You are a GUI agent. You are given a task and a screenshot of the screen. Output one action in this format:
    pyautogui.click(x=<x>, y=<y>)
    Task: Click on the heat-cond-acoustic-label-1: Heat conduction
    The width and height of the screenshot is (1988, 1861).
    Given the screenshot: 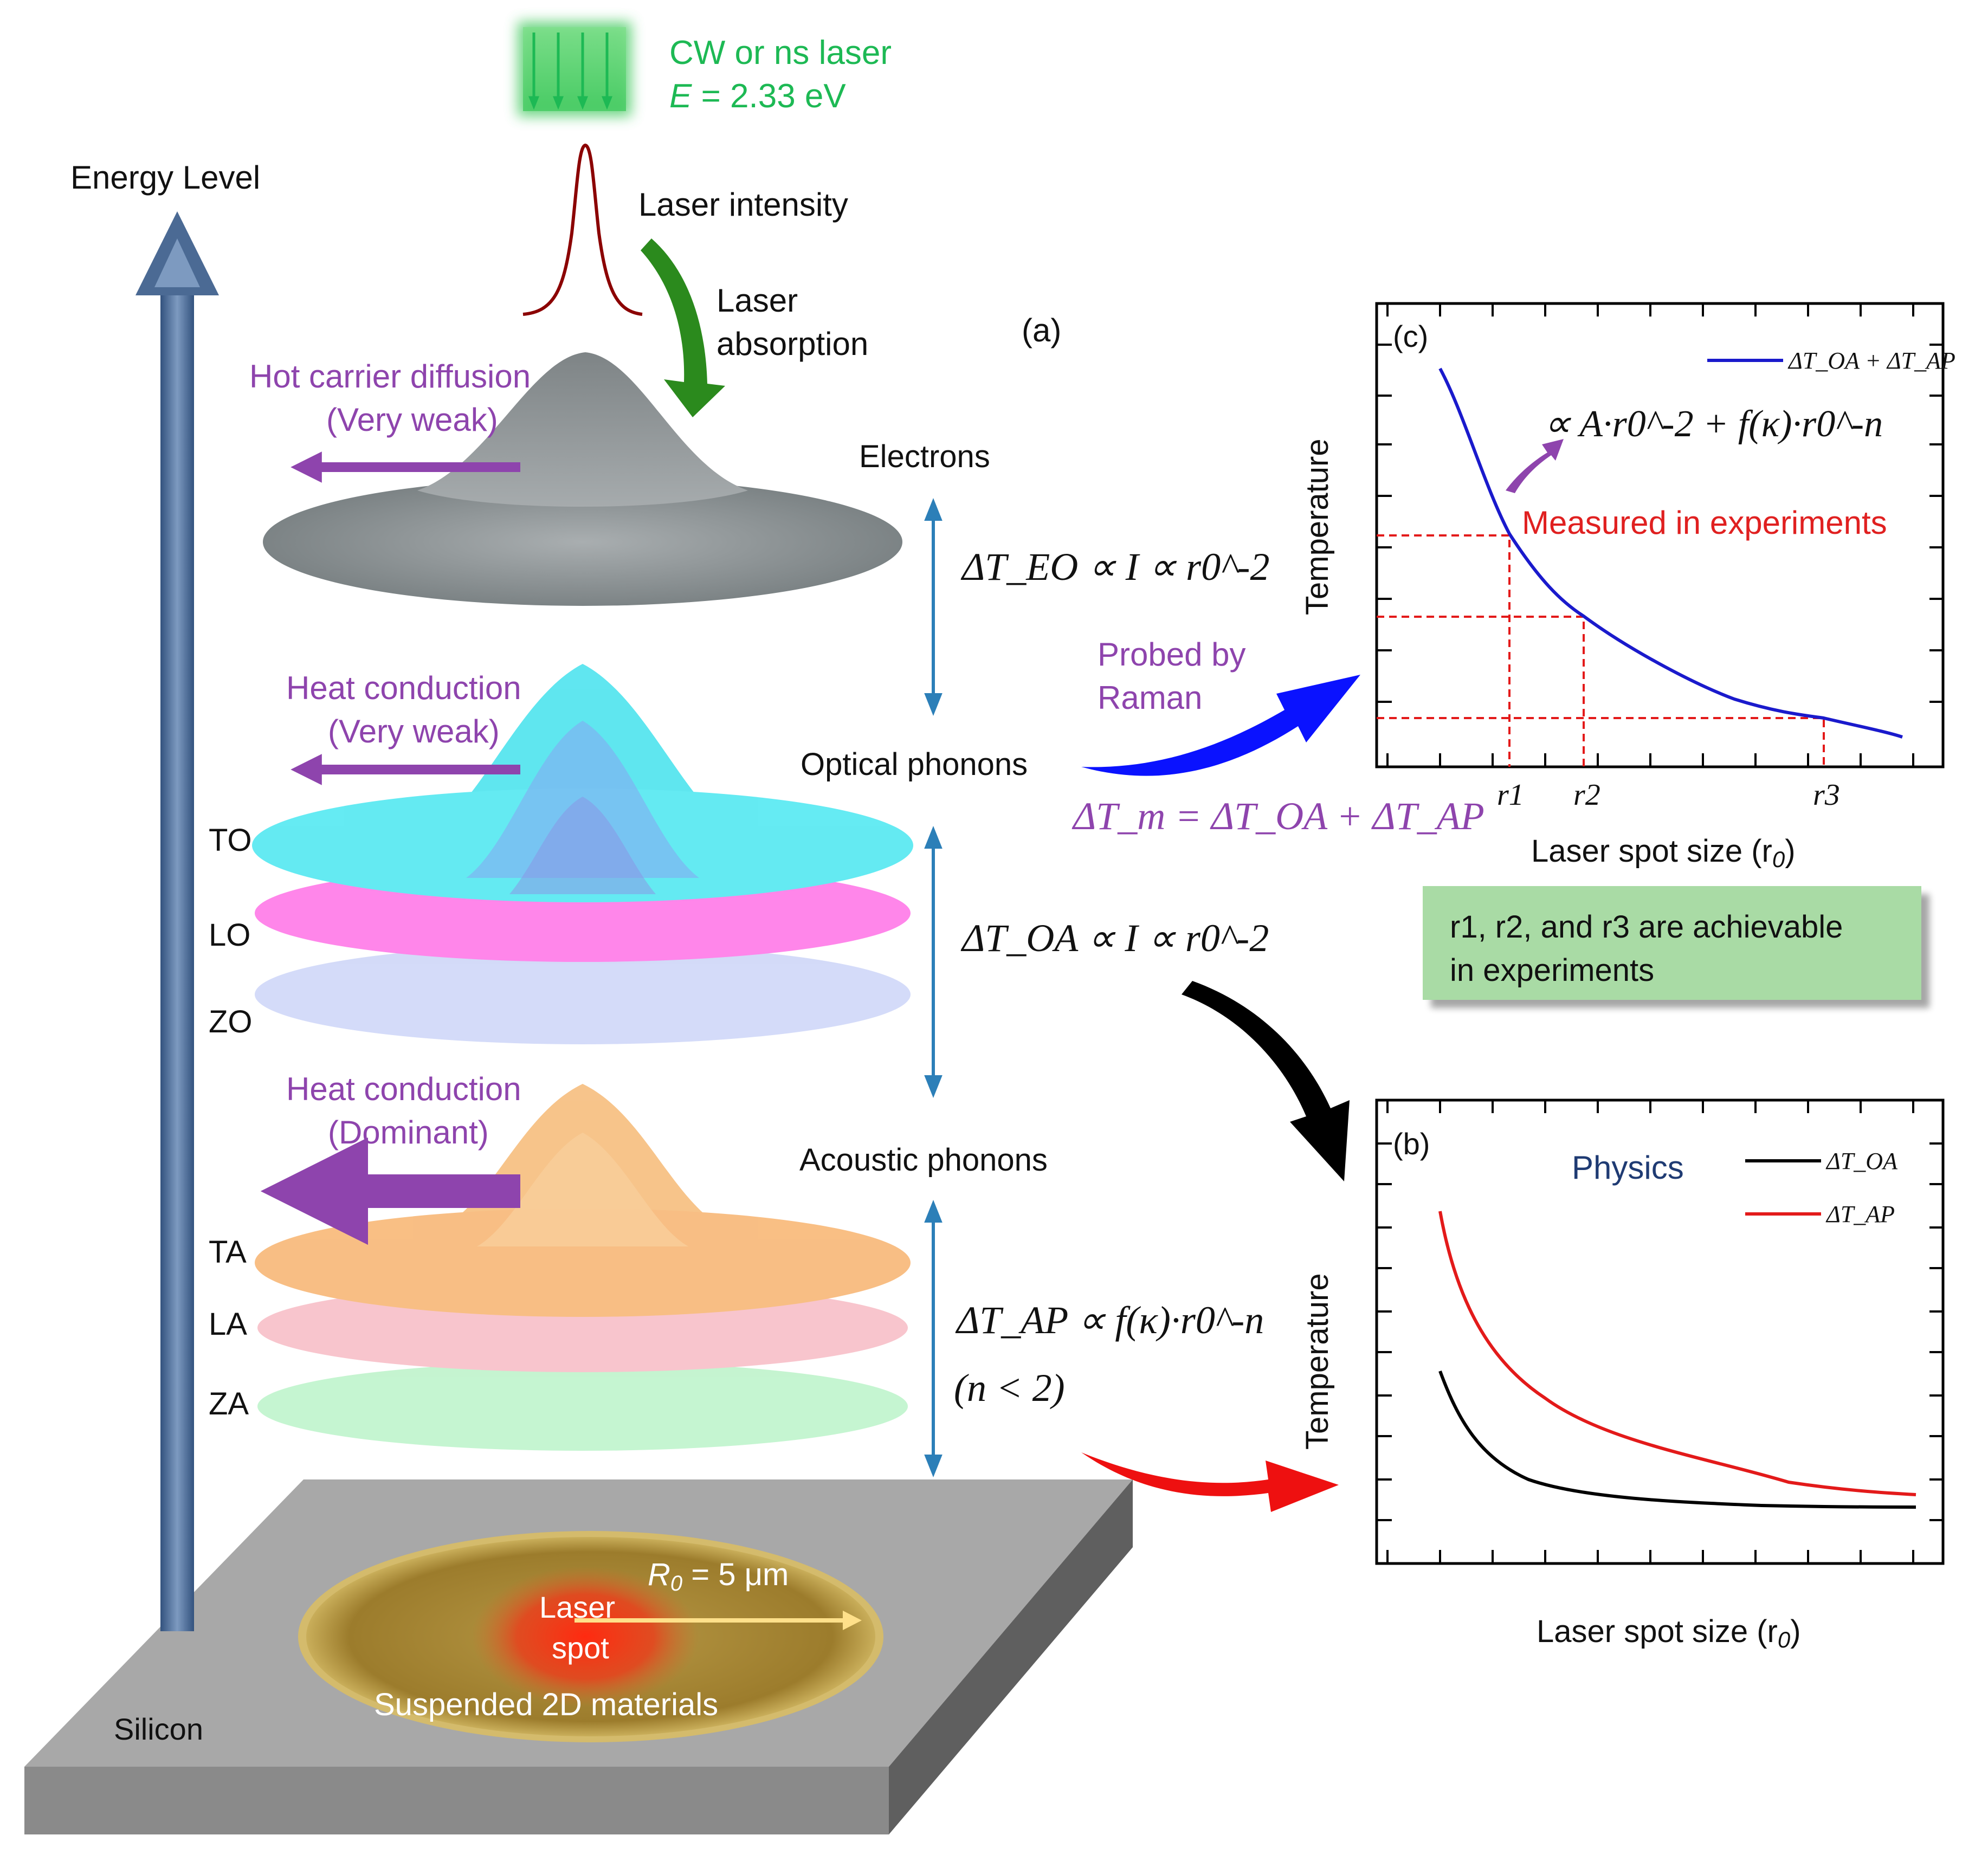 What is the action you would take?
    pyautogui.click(x=403, y=1089)
    